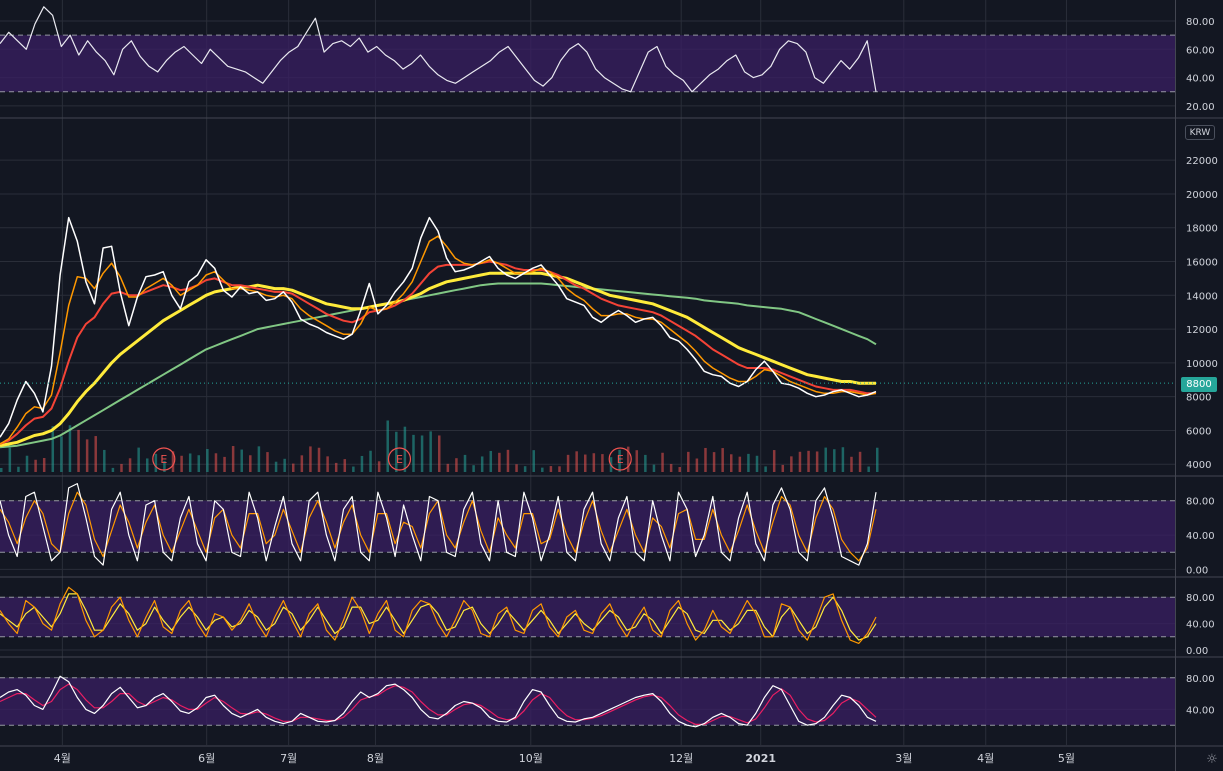 The height and width of the screenshot is (771, 1223). I want to click on rsi-tick-label-0: 80.00, so click(1200, 22).